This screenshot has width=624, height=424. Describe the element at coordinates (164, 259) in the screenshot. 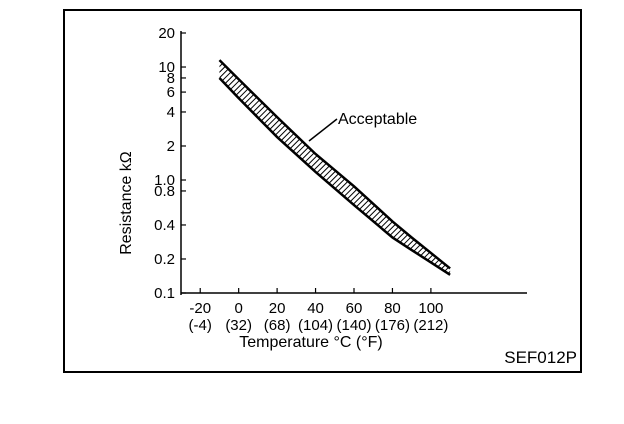

I see `y-tick-label: 0.2` at that location.